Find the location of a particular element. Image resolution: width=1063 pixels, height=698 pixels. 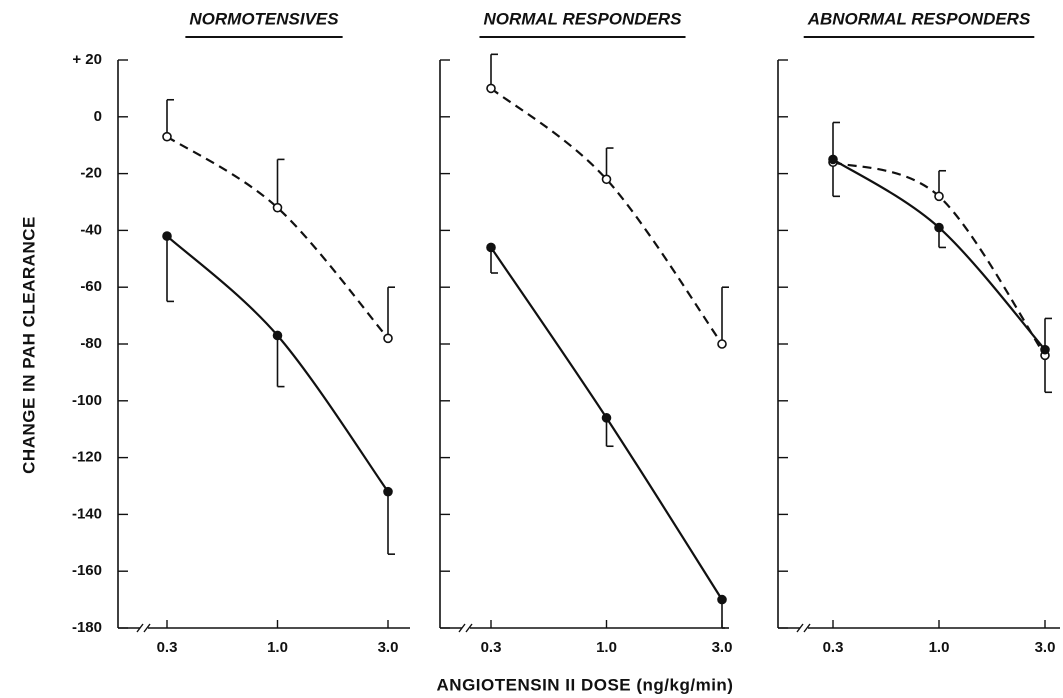

y-axis-label: CHANGE IN PAH CLEARANCE is located at coordinates (28, 345).